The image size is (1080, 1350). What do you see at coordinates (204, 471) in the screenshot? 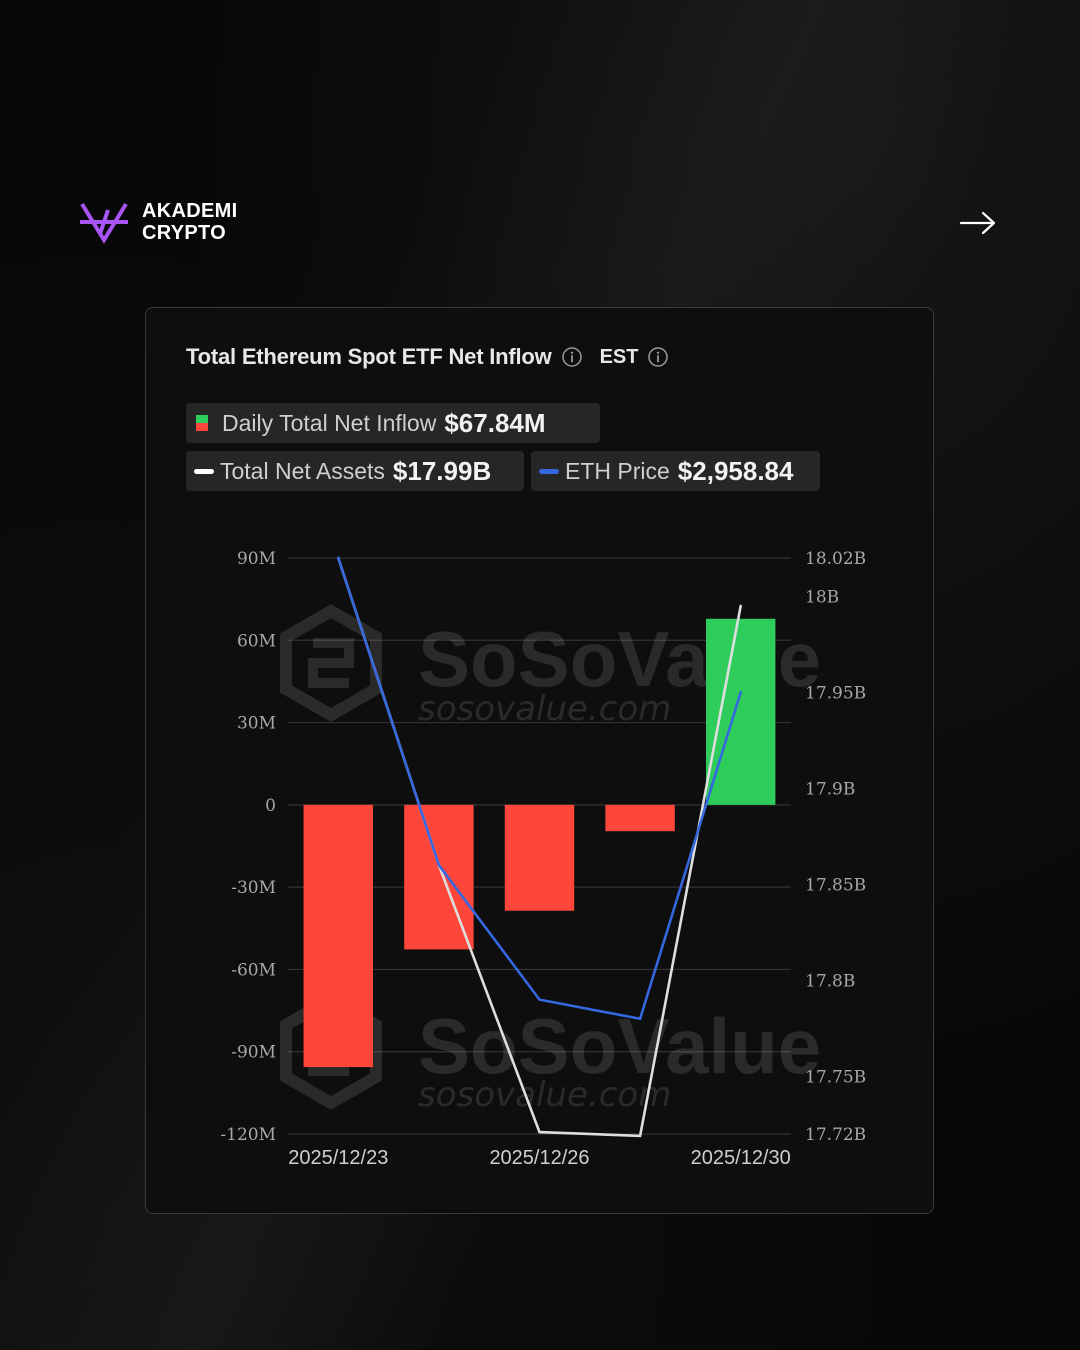
I see `white-line-swatch-icon` at bounding box center [204, 471].